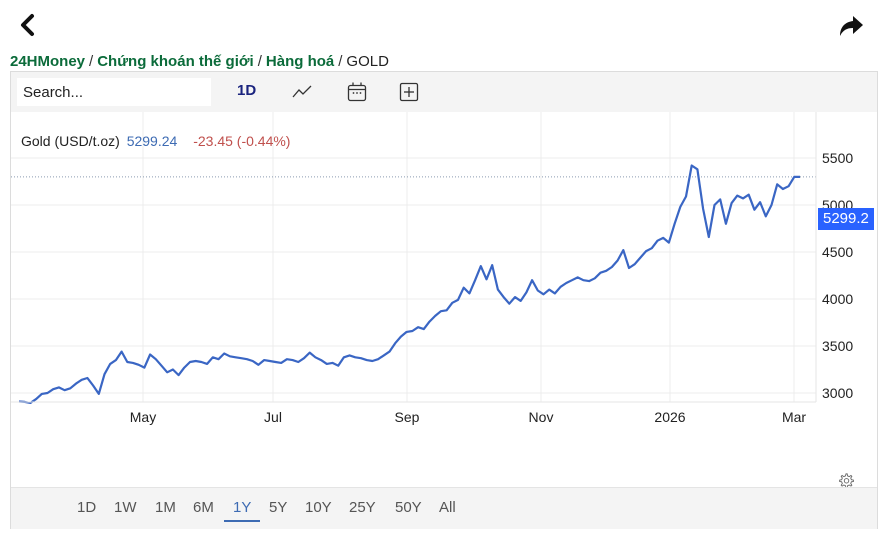 Image resolution: width=889 pixels, height=542 pixels. What do you see at coordinates (70, 141) in the screenshot?
I see `instrument-name: Gold (USD/t.oz)` at bounding box center [70, 141].